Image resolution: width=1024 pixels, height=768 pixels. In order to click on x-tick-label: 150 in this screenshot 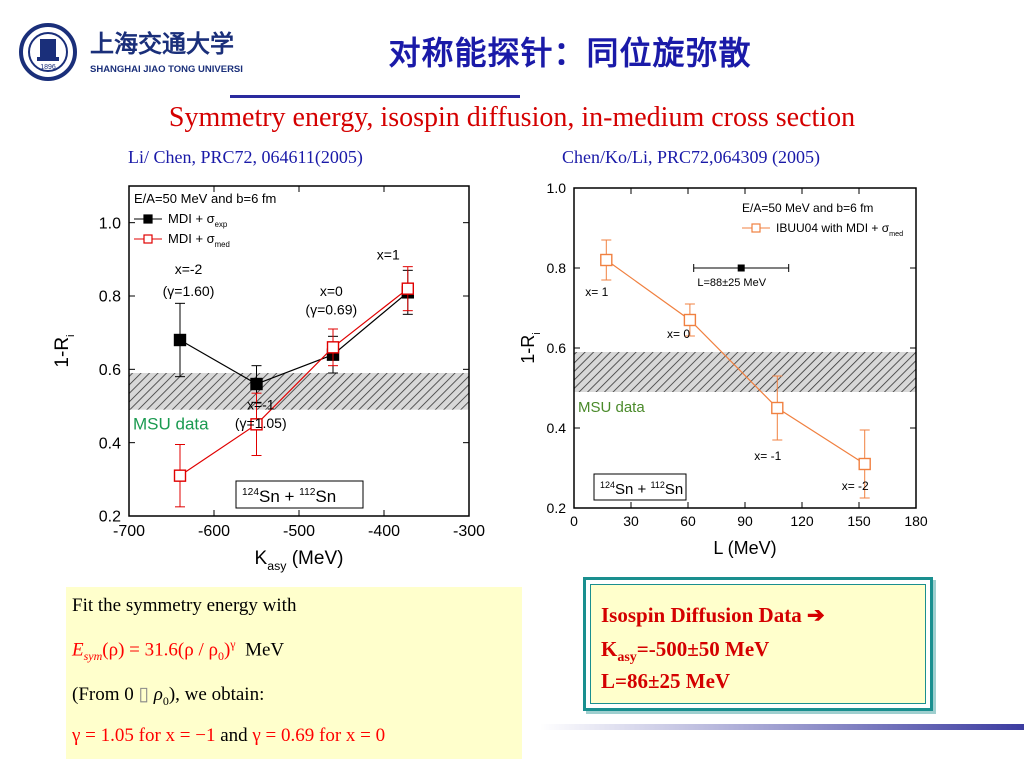, I will do `click(859, 521)`.